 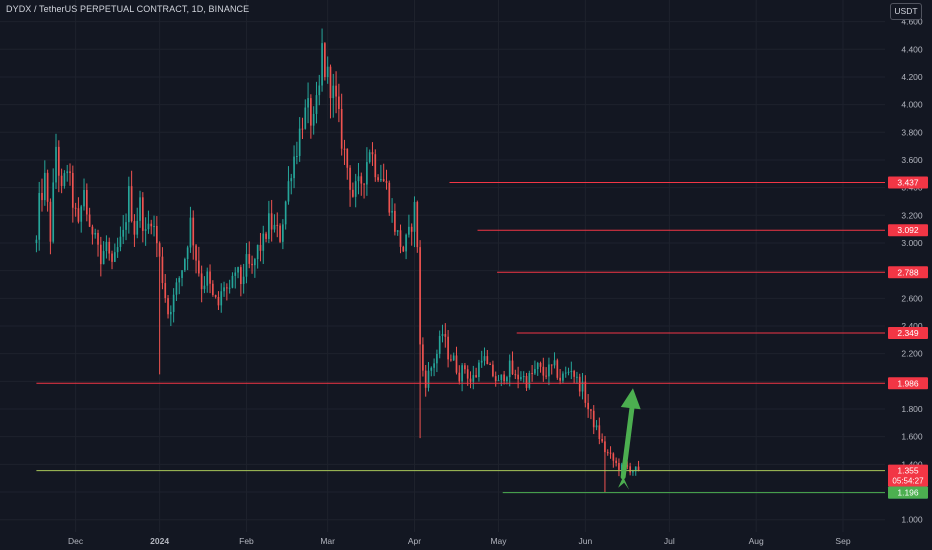 What do you see at coordinates (912, 77) in the screenshot?
I see `y-tick-label: 4.200` at bounding box center [912, 77].